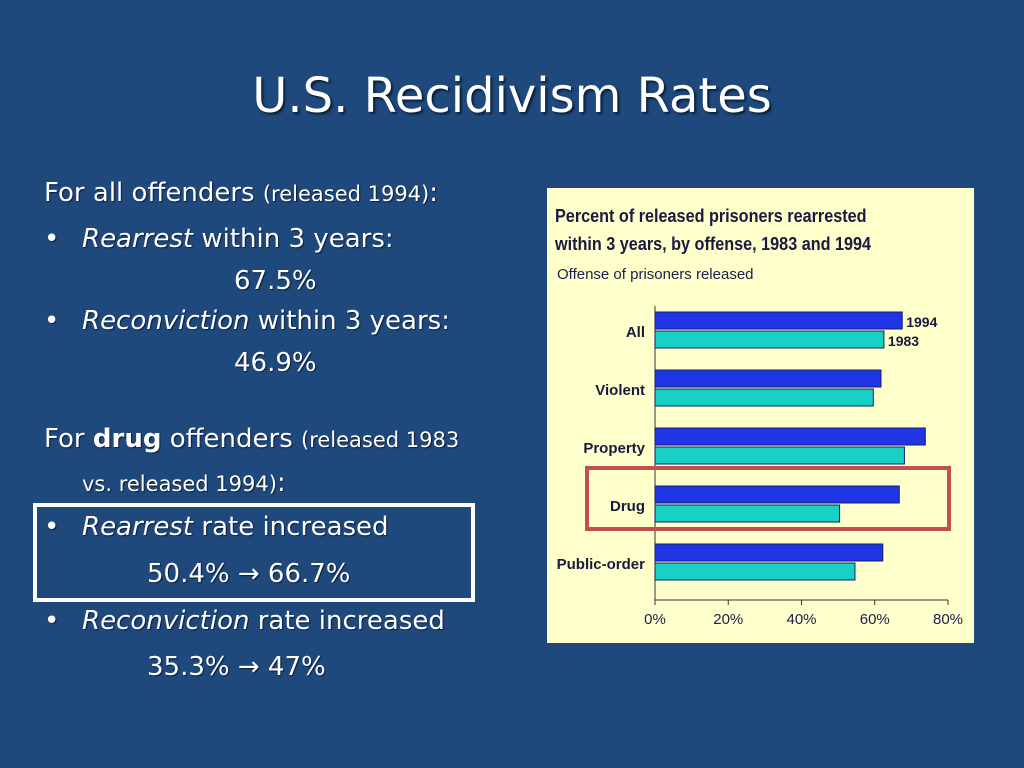 Image resolution: width=1024 pixels, height=768 pixels. What do you see at coordinates (247, 321) in the screenshot?
I see `all-reconviction-bullet: • Reconviction within 3 years:` at bounding box center [247, 321].